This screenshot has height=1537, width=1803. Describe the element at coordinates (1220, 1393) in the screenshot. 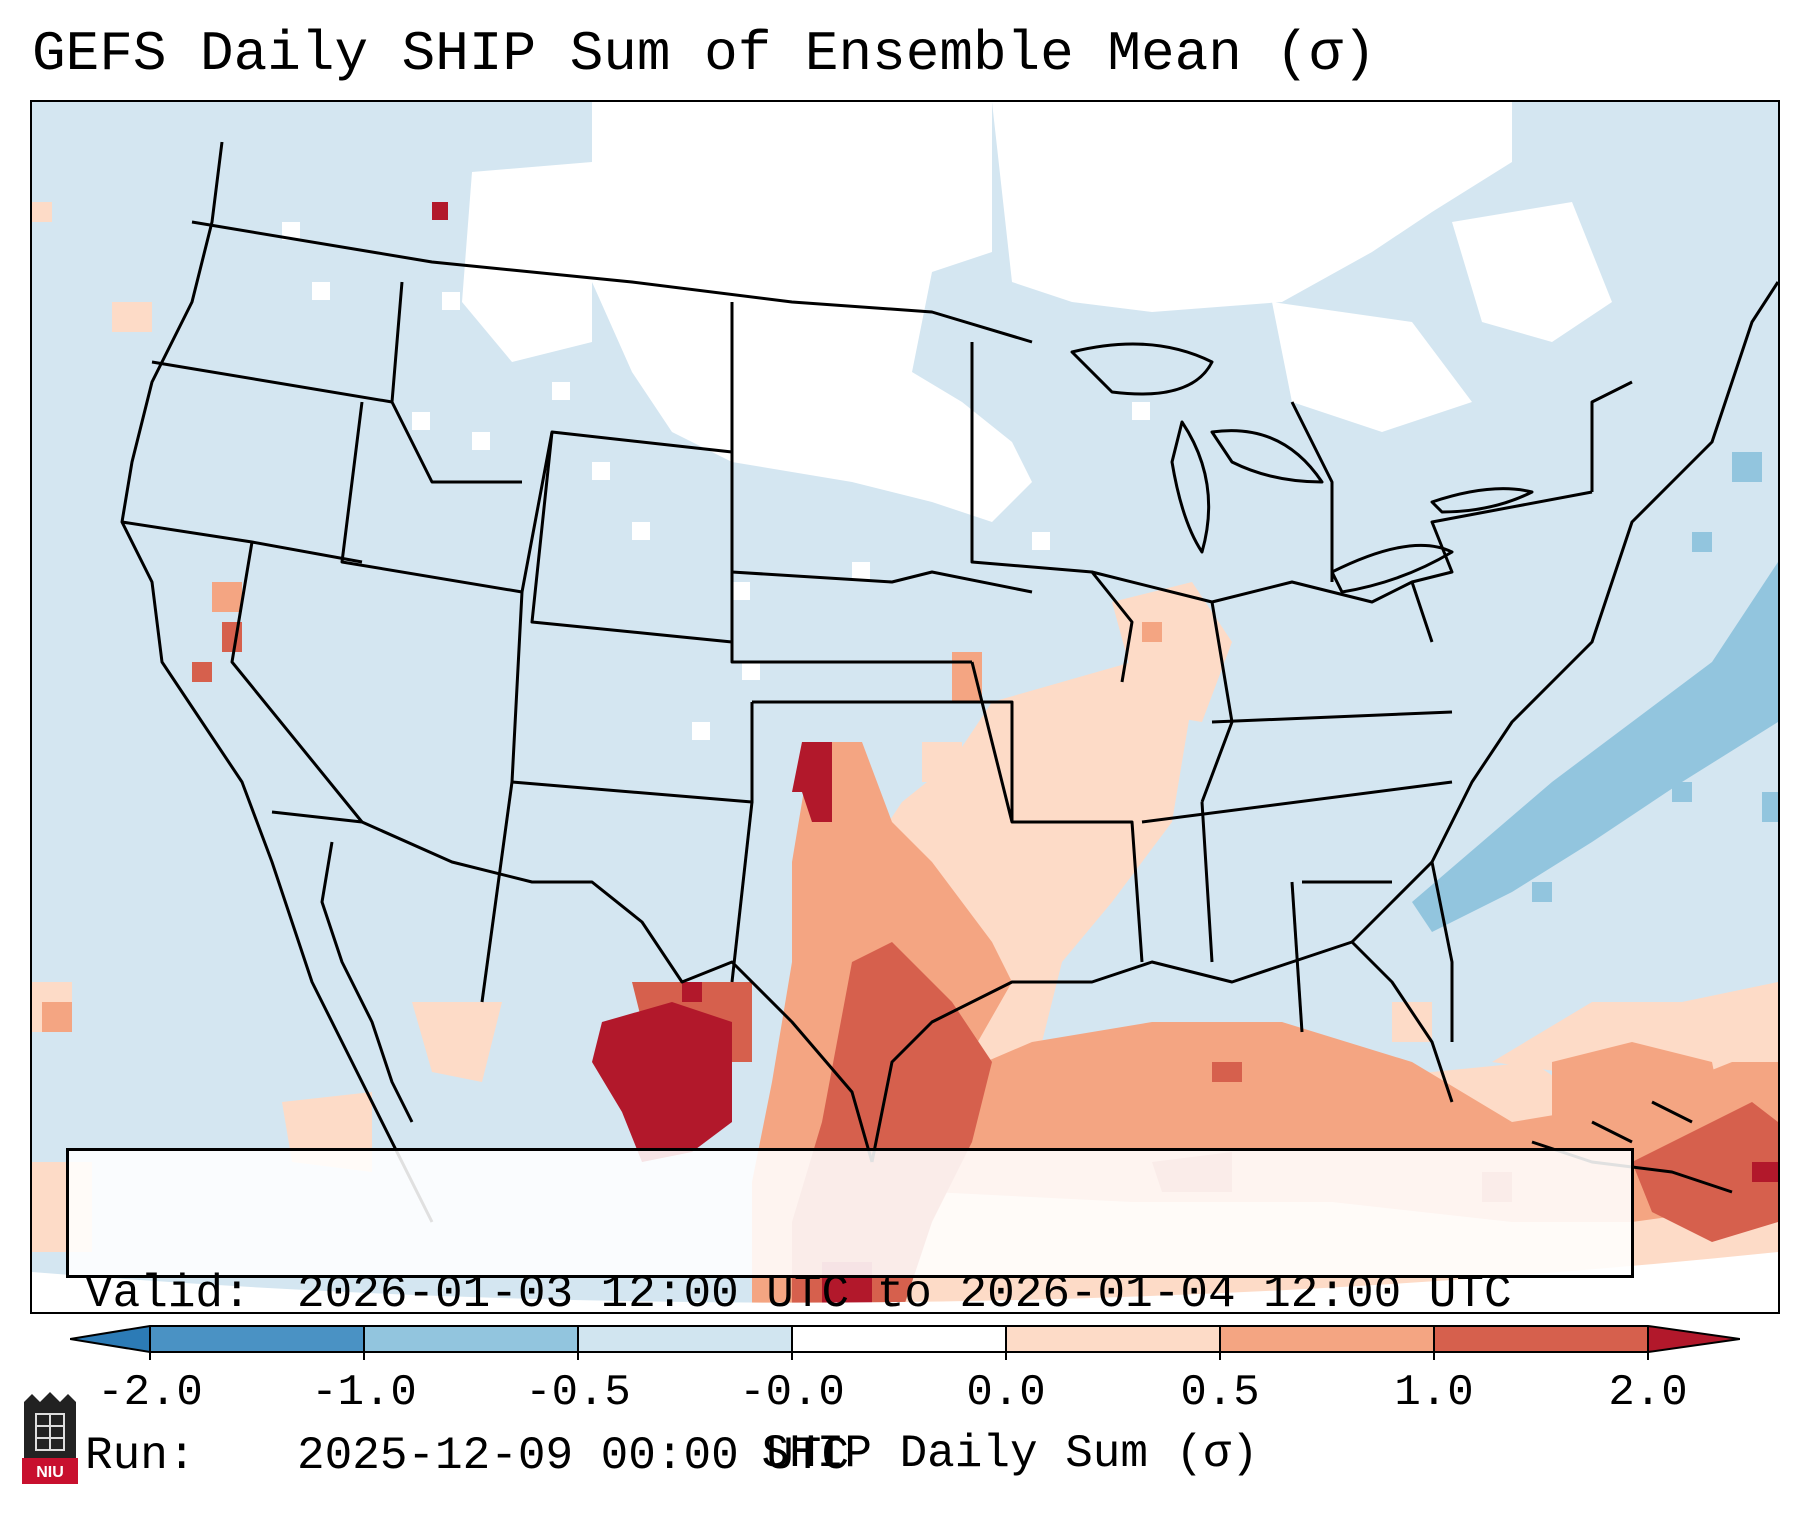

I see `colorbar-tick-label: 0.5` at that location.